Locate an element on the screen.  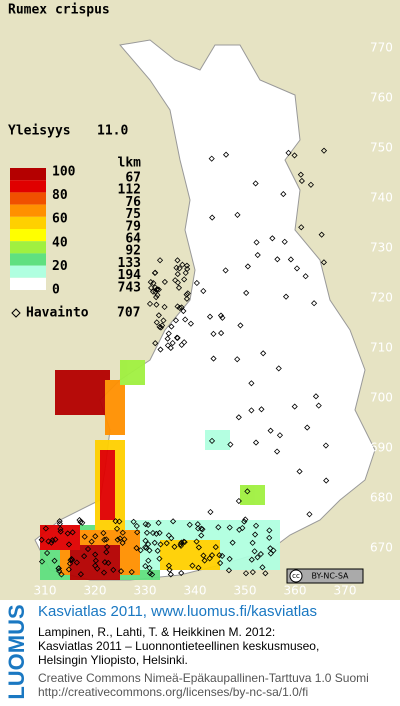
observation-count: 707 is located at coordinates (128, 313).